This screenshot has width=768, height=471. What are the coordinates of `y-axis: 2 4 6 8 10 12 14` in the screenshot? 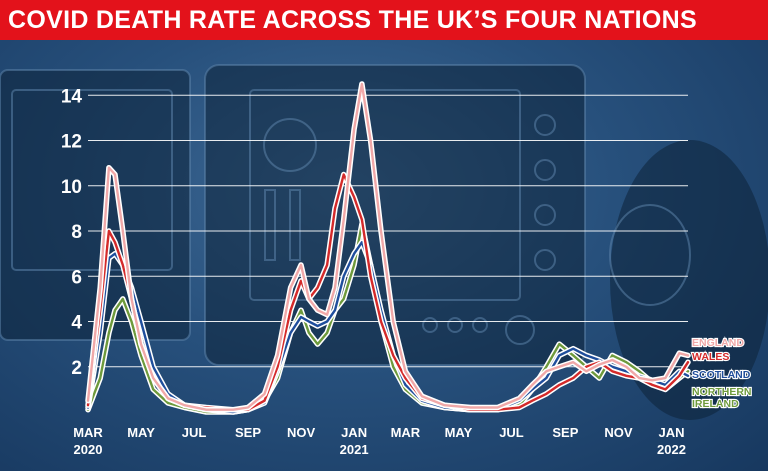 It's located at (72, 232).